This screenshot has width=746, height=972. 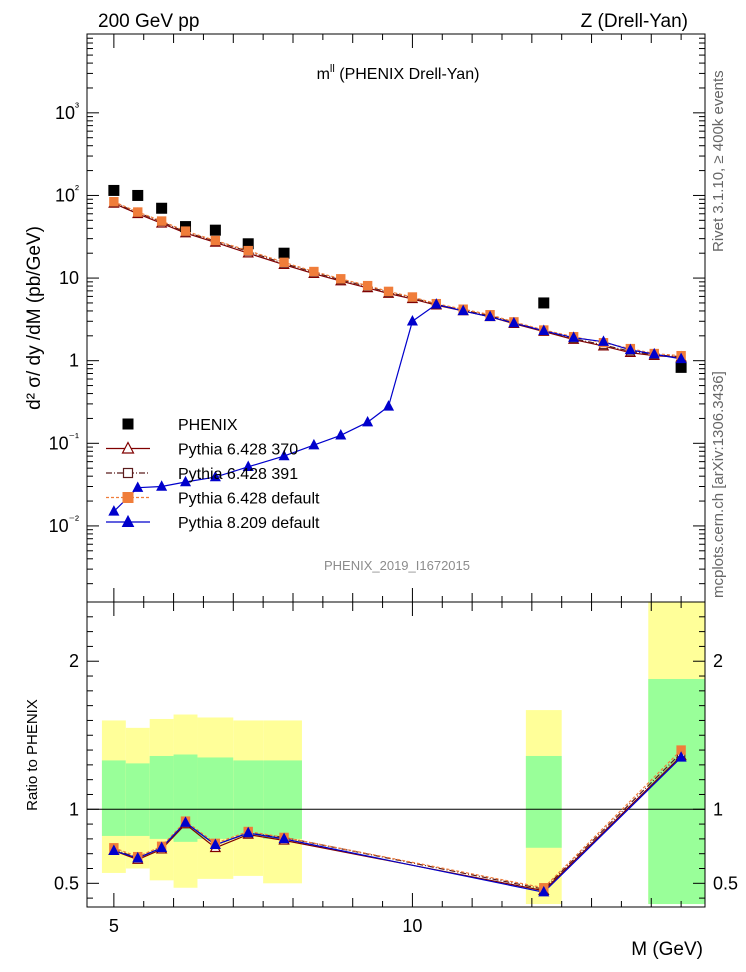 What do you see at coordinates (238, 450) in the screenshot?
I see `legend-label: Pythia 6.428 370` at bounding box center [238, 450].